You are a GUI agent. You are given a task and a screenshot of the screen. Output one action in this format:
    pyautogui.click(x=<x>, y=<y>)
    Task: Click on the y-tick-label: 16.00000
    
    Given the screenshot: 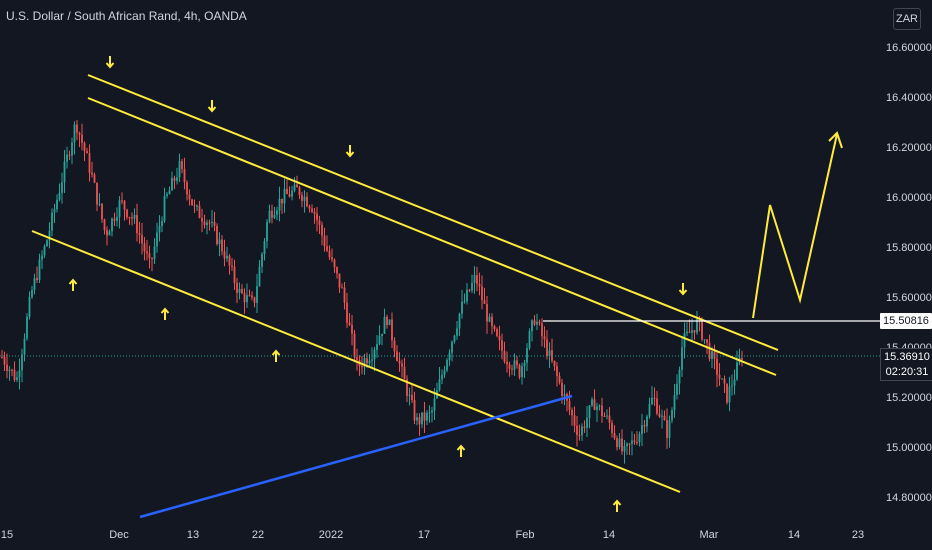 What is the action you would take?
    pyautogui.click(x=909, y=198)
    